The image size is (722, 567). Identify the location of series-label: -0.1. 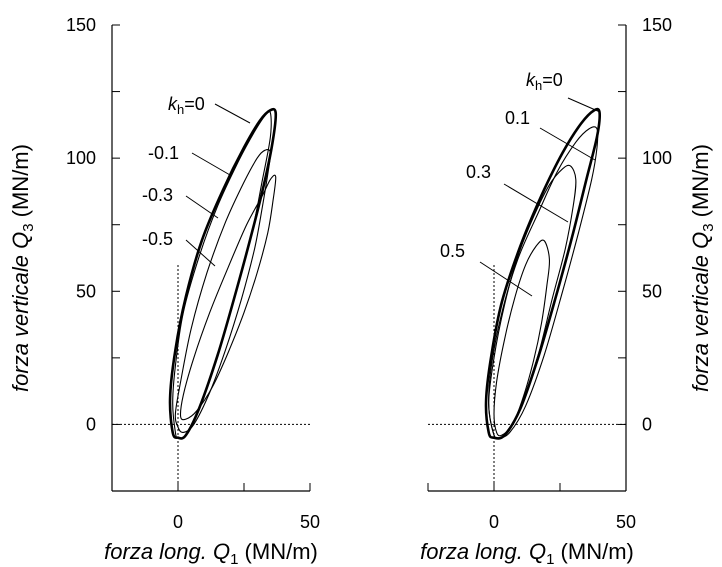
(163, 153).